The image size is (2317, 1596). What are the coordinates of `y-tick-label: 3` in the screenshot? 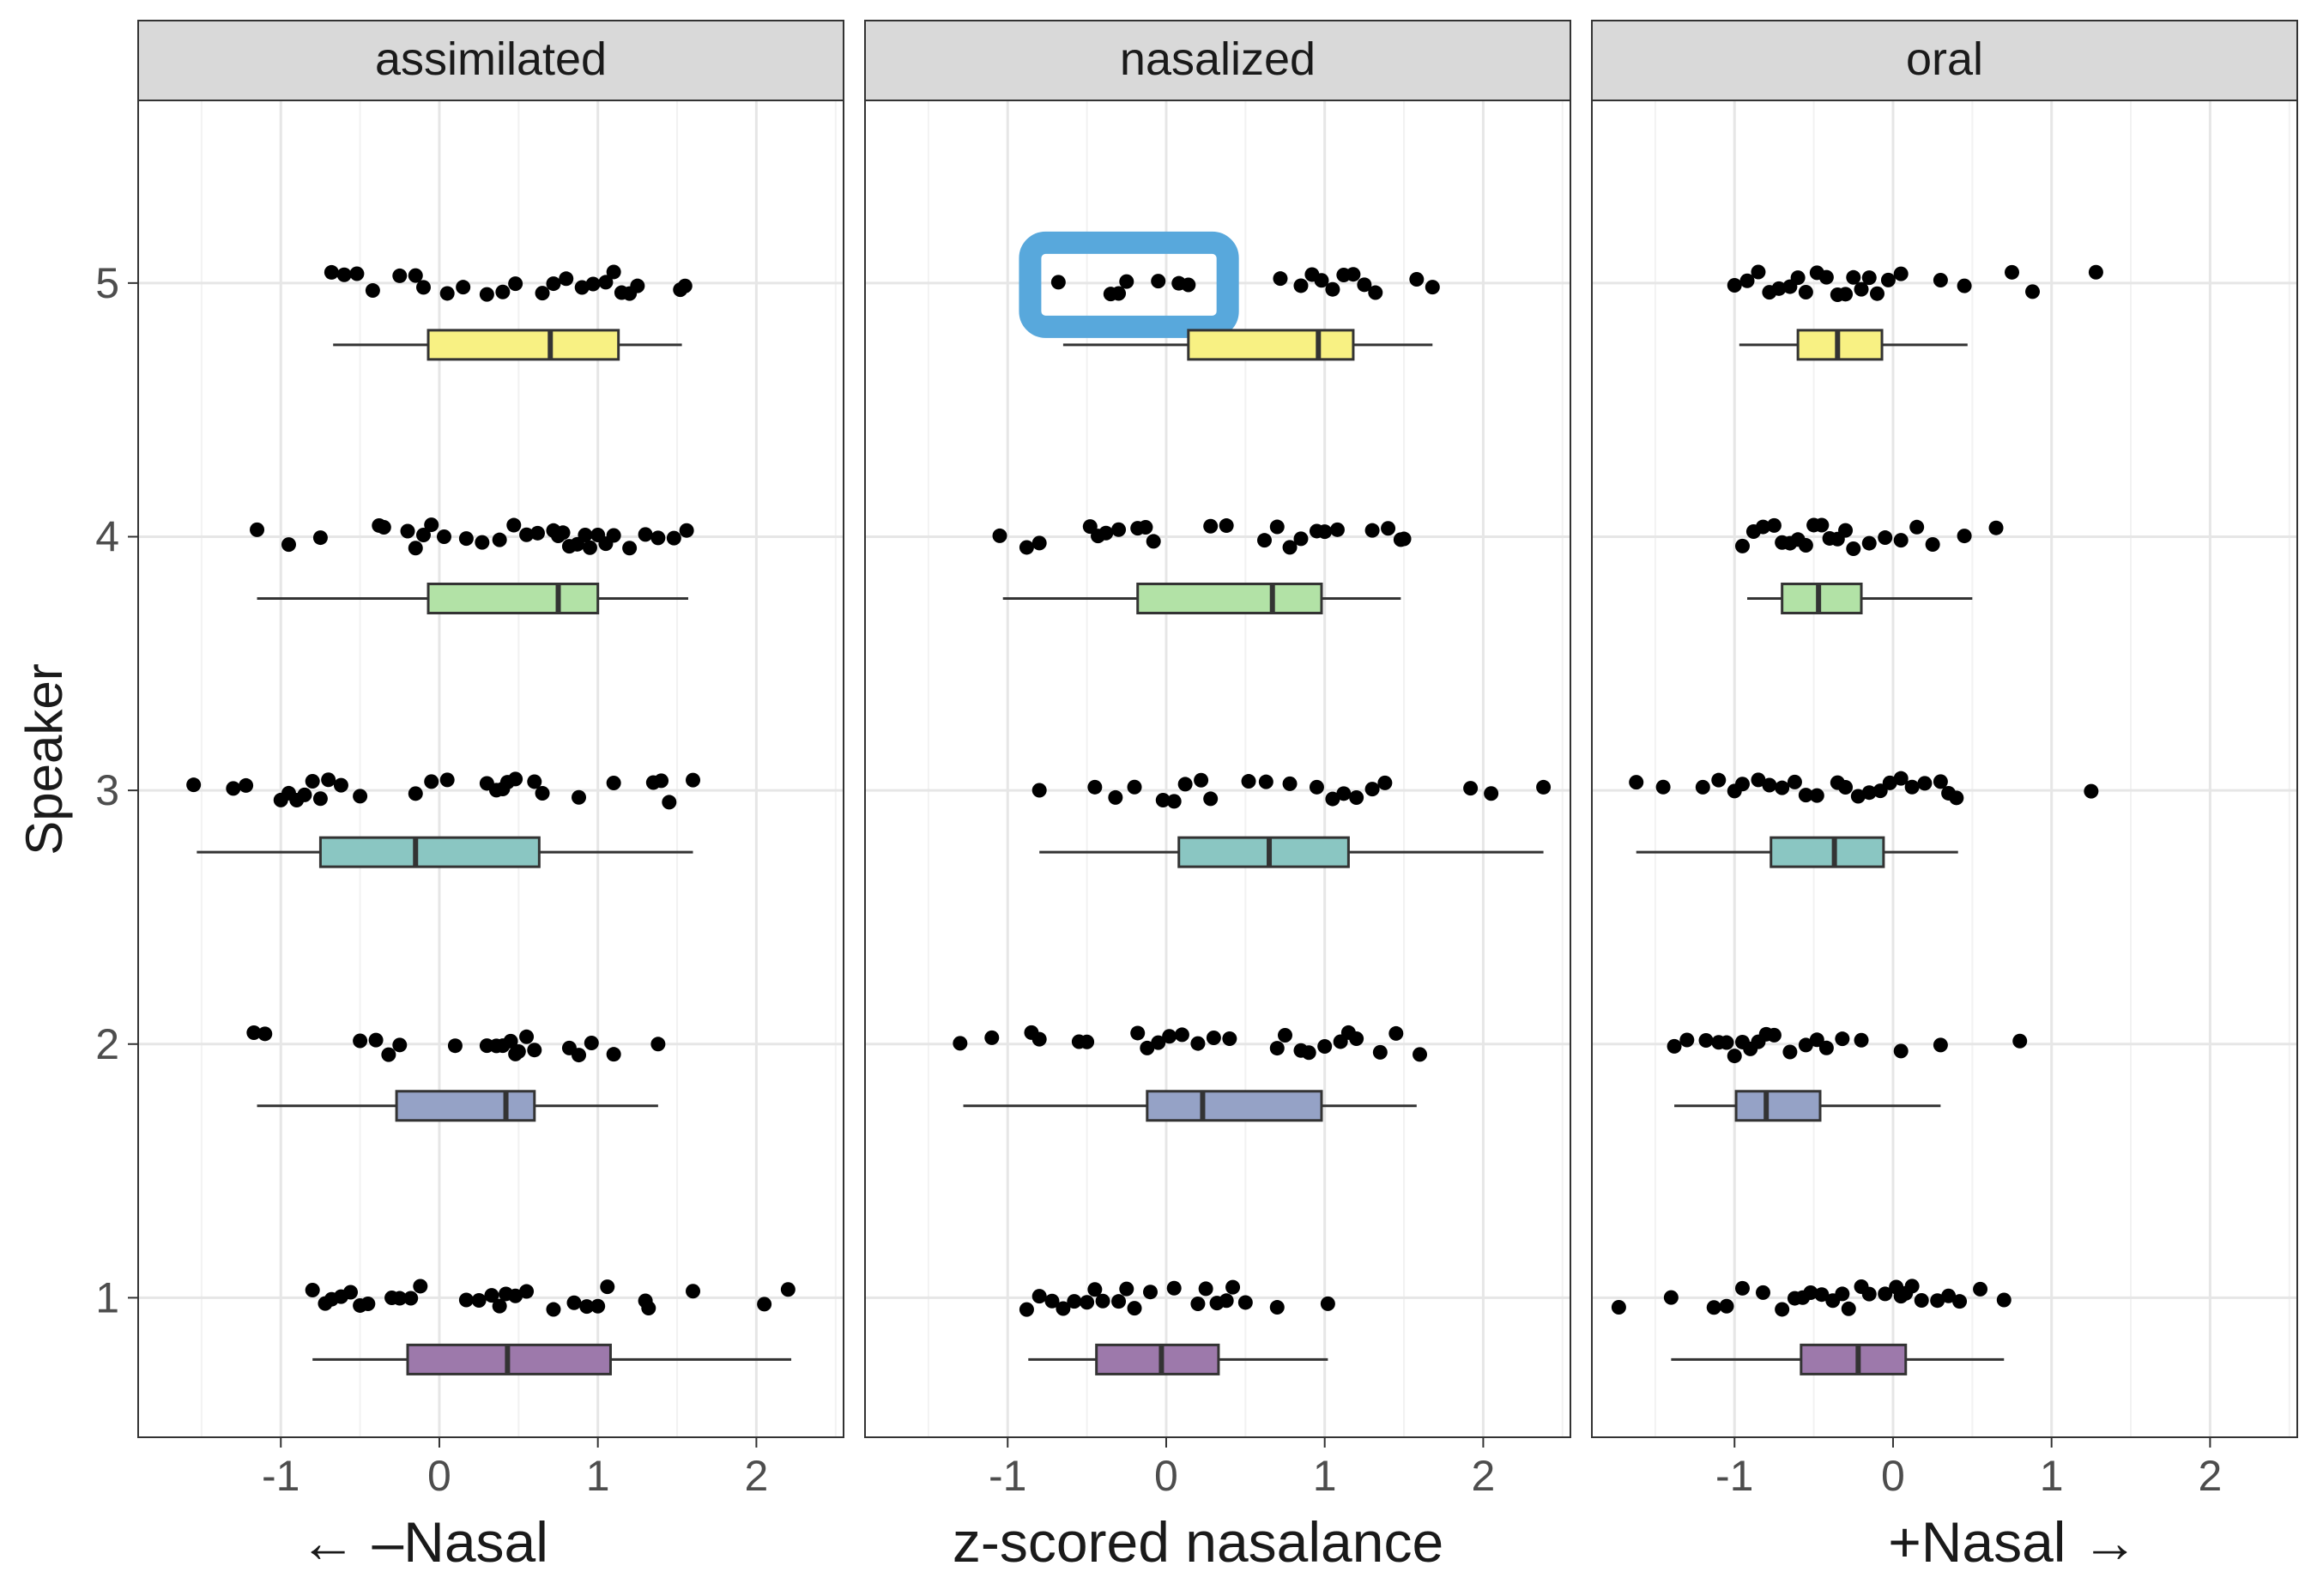 It's located at (107, 790).